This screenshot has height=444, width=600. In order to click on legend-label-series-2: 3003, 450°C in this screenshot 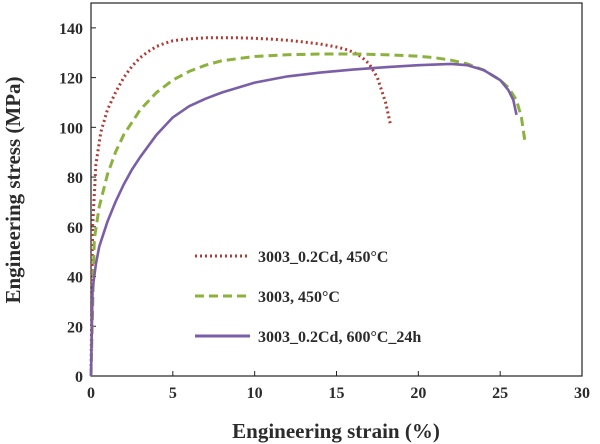, I will do `click(299, 297)`.